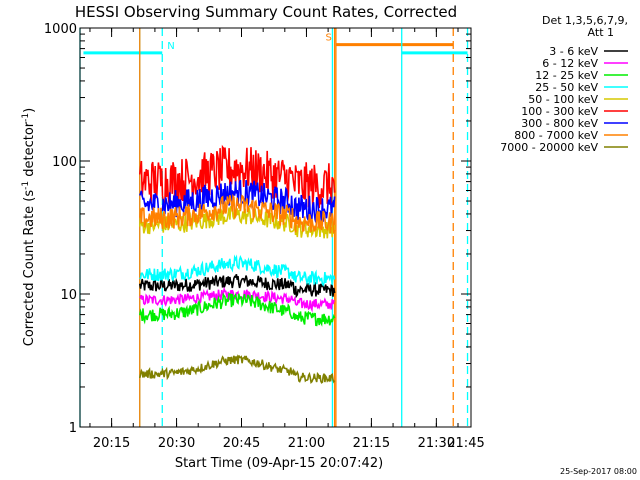  I want to click on flag-label: S, so click(329, 38).